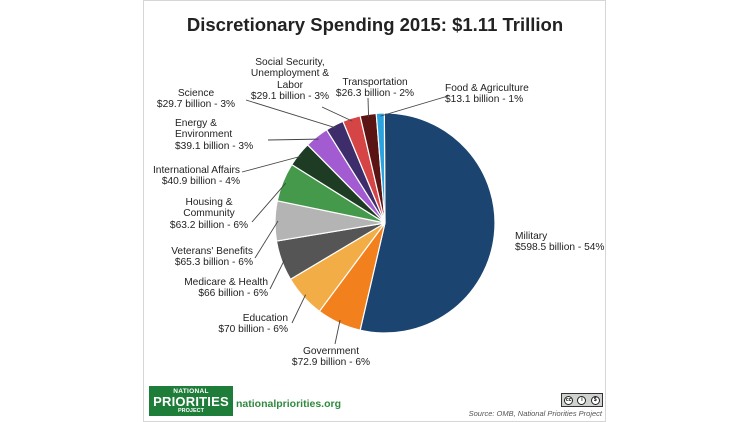  I want to click on logo-text-mid: PRIORITIES, so click(191, 401).